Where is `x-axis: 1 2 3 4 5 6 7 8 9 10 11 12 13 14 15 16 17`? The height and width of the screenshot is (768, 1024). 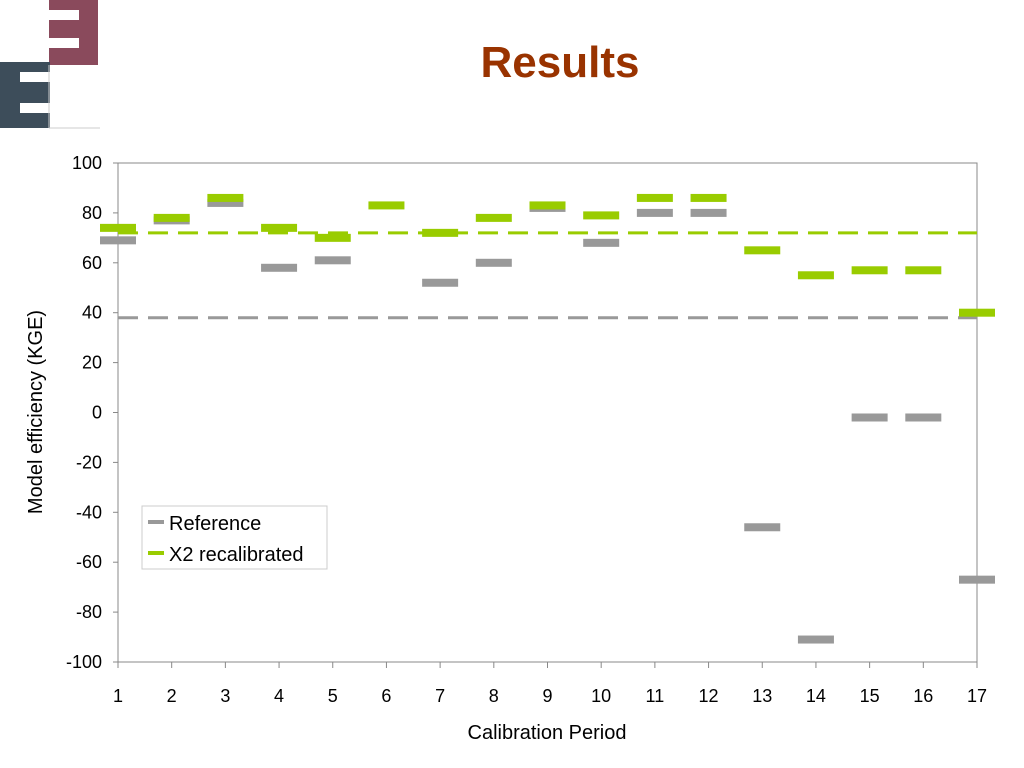 x-axis: 1 2 3 4 5 6 7 8 9 10 11 12 13 14 15 16 17 is located at coordinates (550, 683).